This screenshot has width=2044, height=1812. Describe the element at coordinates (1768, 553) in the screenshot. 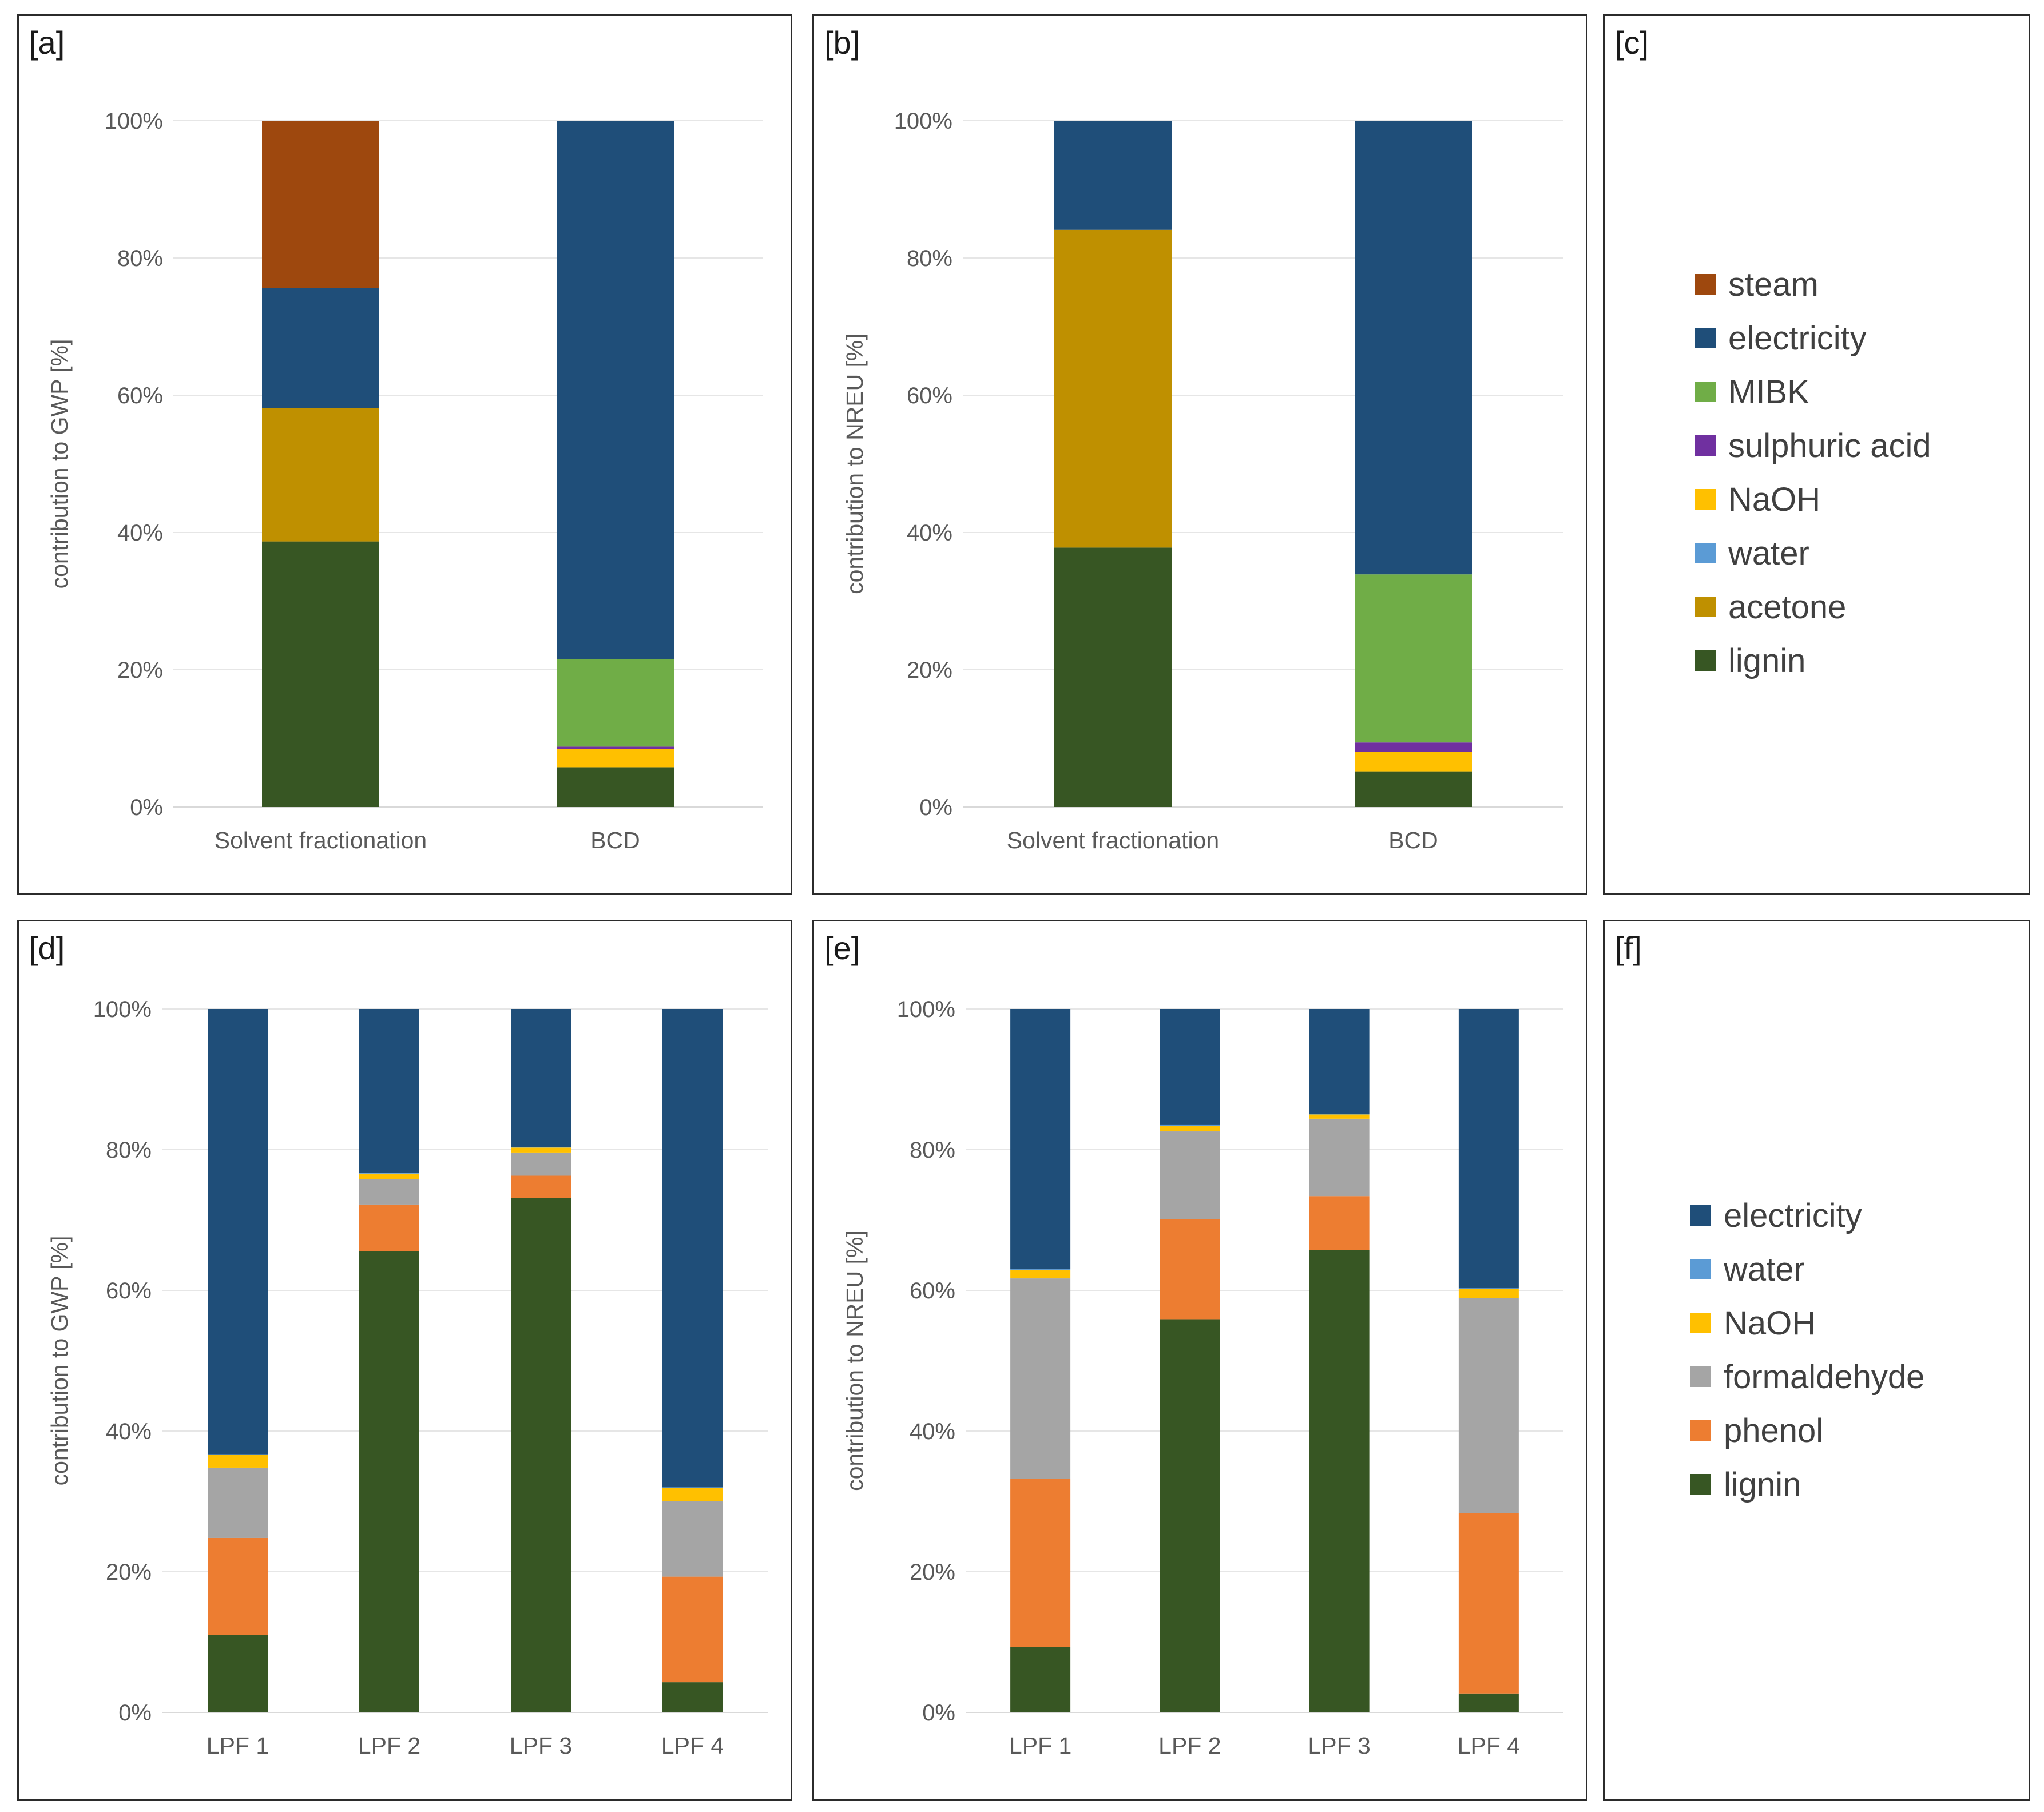

I see `legend-label: water` at that location.